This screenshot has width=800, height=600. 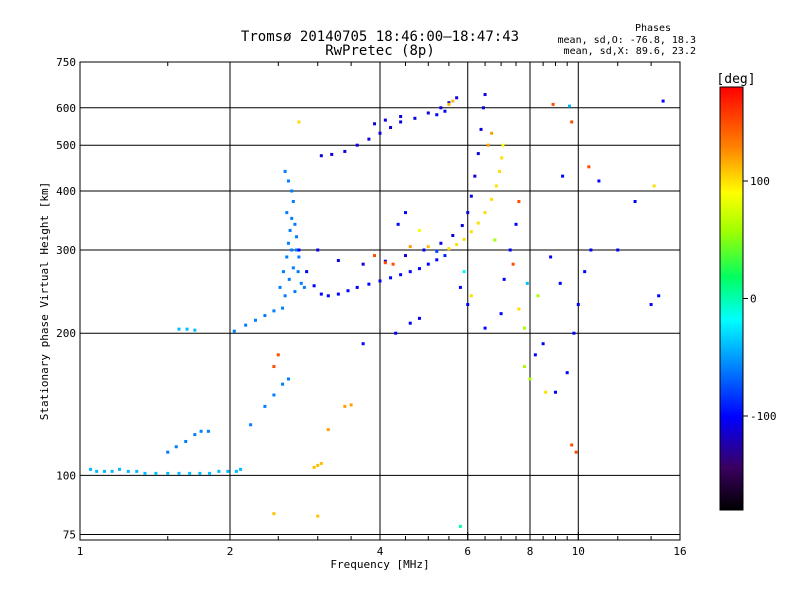 What do you see at coordinates (627, 40) in the screenshot?
I see `phase-stats-o: mean, sd,O: -76.8, 18.3` at bounding box center [627, 40].